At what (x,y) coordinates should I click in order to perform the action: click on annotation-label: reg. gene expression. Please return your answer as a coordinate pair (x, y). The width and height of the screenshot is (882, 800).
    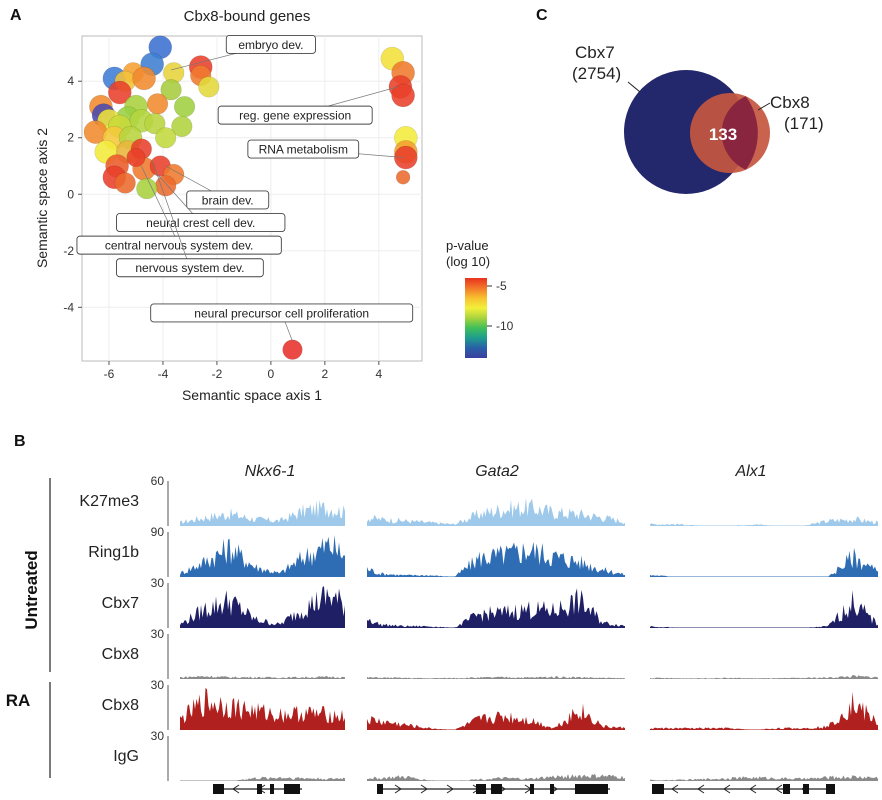
    Looking at the image, I should click on (295, 116).